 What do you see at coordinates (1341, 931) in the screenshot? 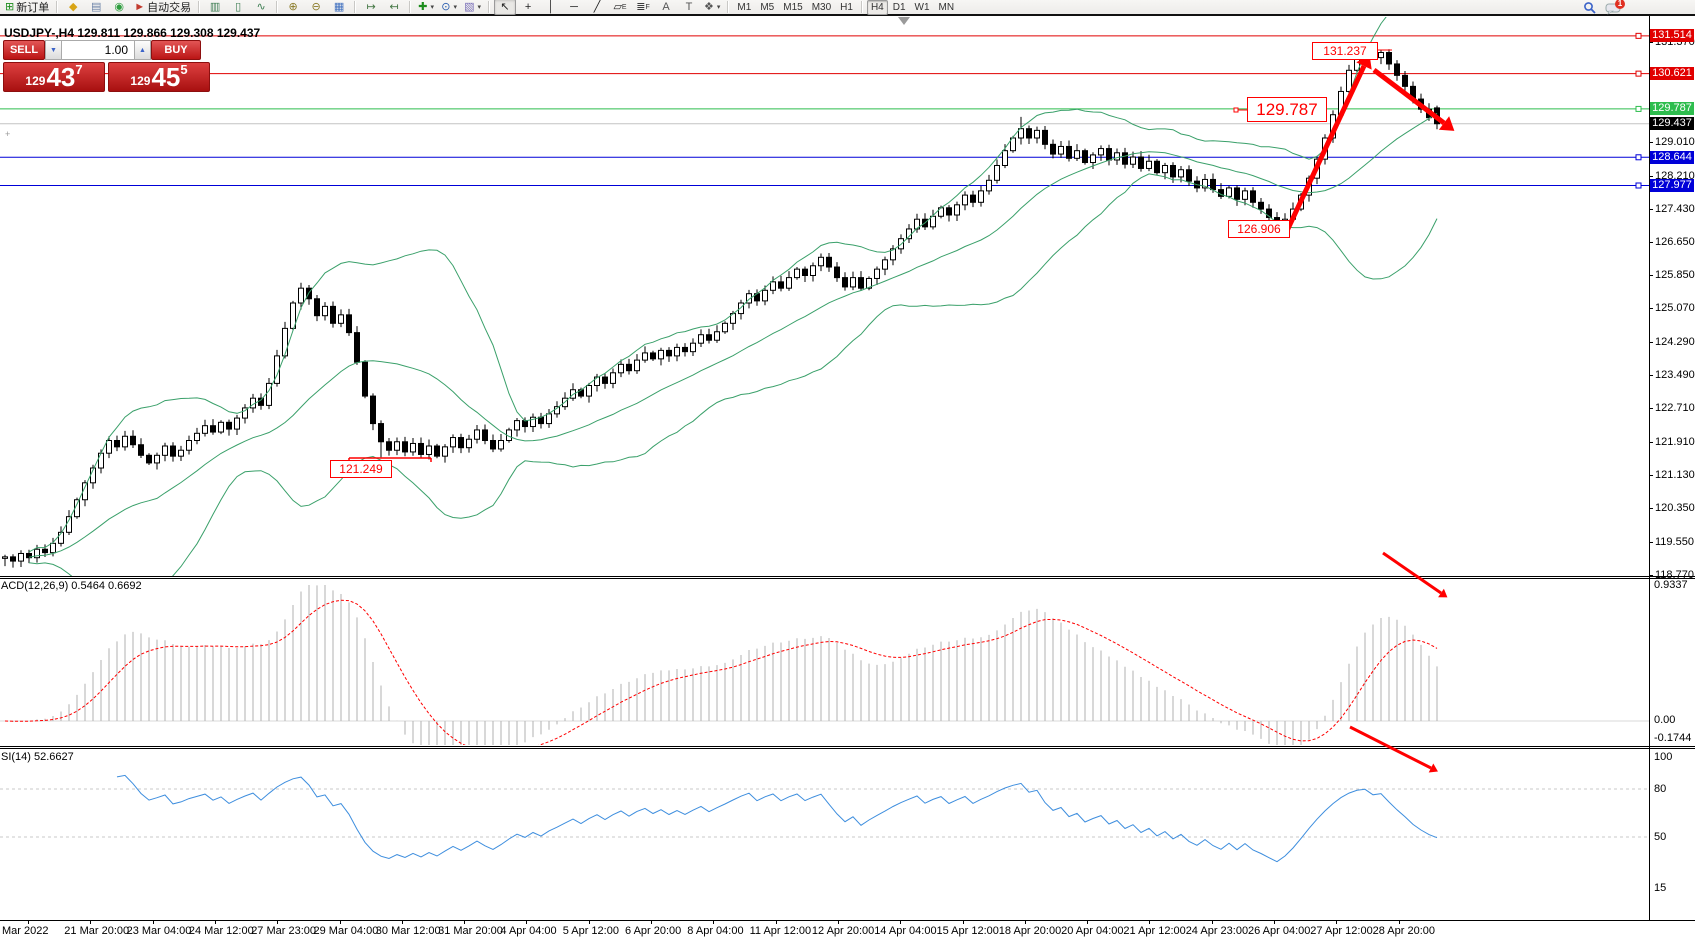
I see `time-label: 27 Apr 12:00` at bounding box center [1341, 931].